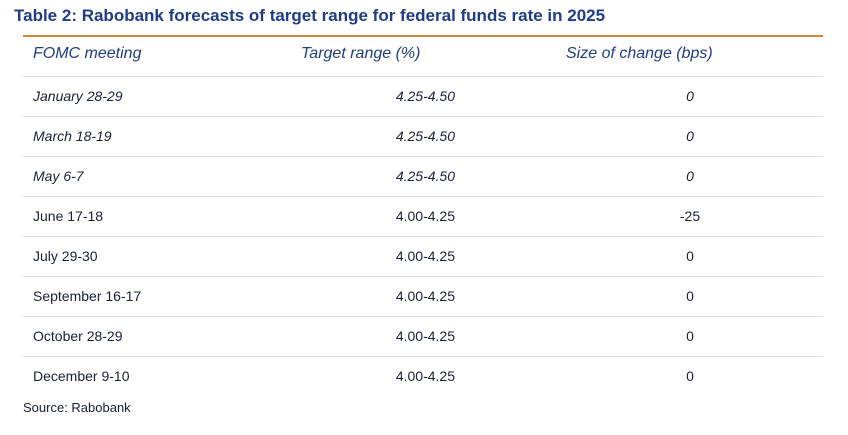  Describe the element at coordinates (87, 296) in the screenshot. I see `row-meeting: September 16-17` at that location.